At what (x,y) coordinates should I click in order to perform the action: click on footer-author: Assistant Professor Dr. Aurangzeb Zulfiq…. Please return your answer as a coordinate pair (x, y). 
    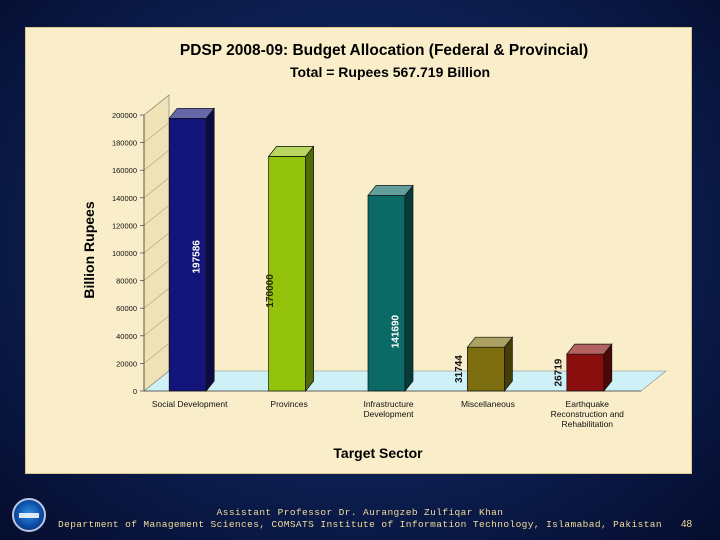
    Looking at the image, I should click on (360, 512).